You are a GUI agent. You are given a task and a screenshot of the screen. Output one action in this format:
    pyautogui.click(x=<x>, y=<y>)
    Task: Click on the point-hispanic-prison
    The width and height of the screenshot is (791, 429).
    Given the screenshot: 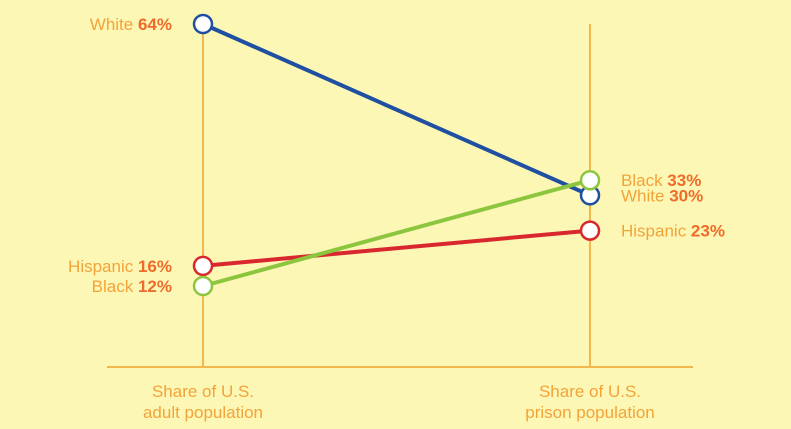 What is the action you would take?
    pyautogui.click(x=590, y=230)
    